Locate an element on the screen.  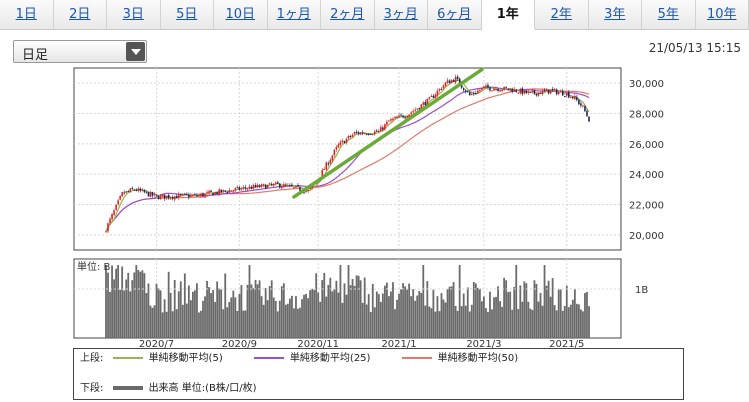
tab-2: 3日 is located at coordinates (134, 14).